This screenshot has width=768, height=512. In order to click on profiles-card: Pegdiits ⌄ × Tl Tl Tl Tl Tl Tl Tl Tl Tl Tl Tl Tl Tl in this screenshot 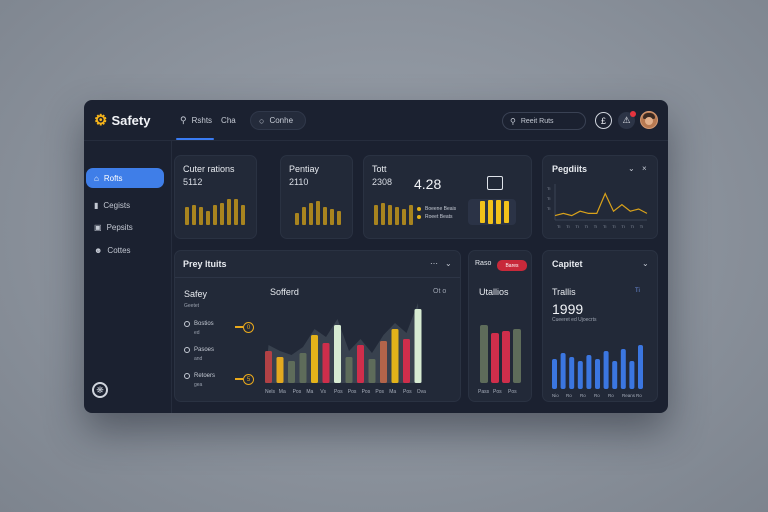, I will do `click(600, 197)`.